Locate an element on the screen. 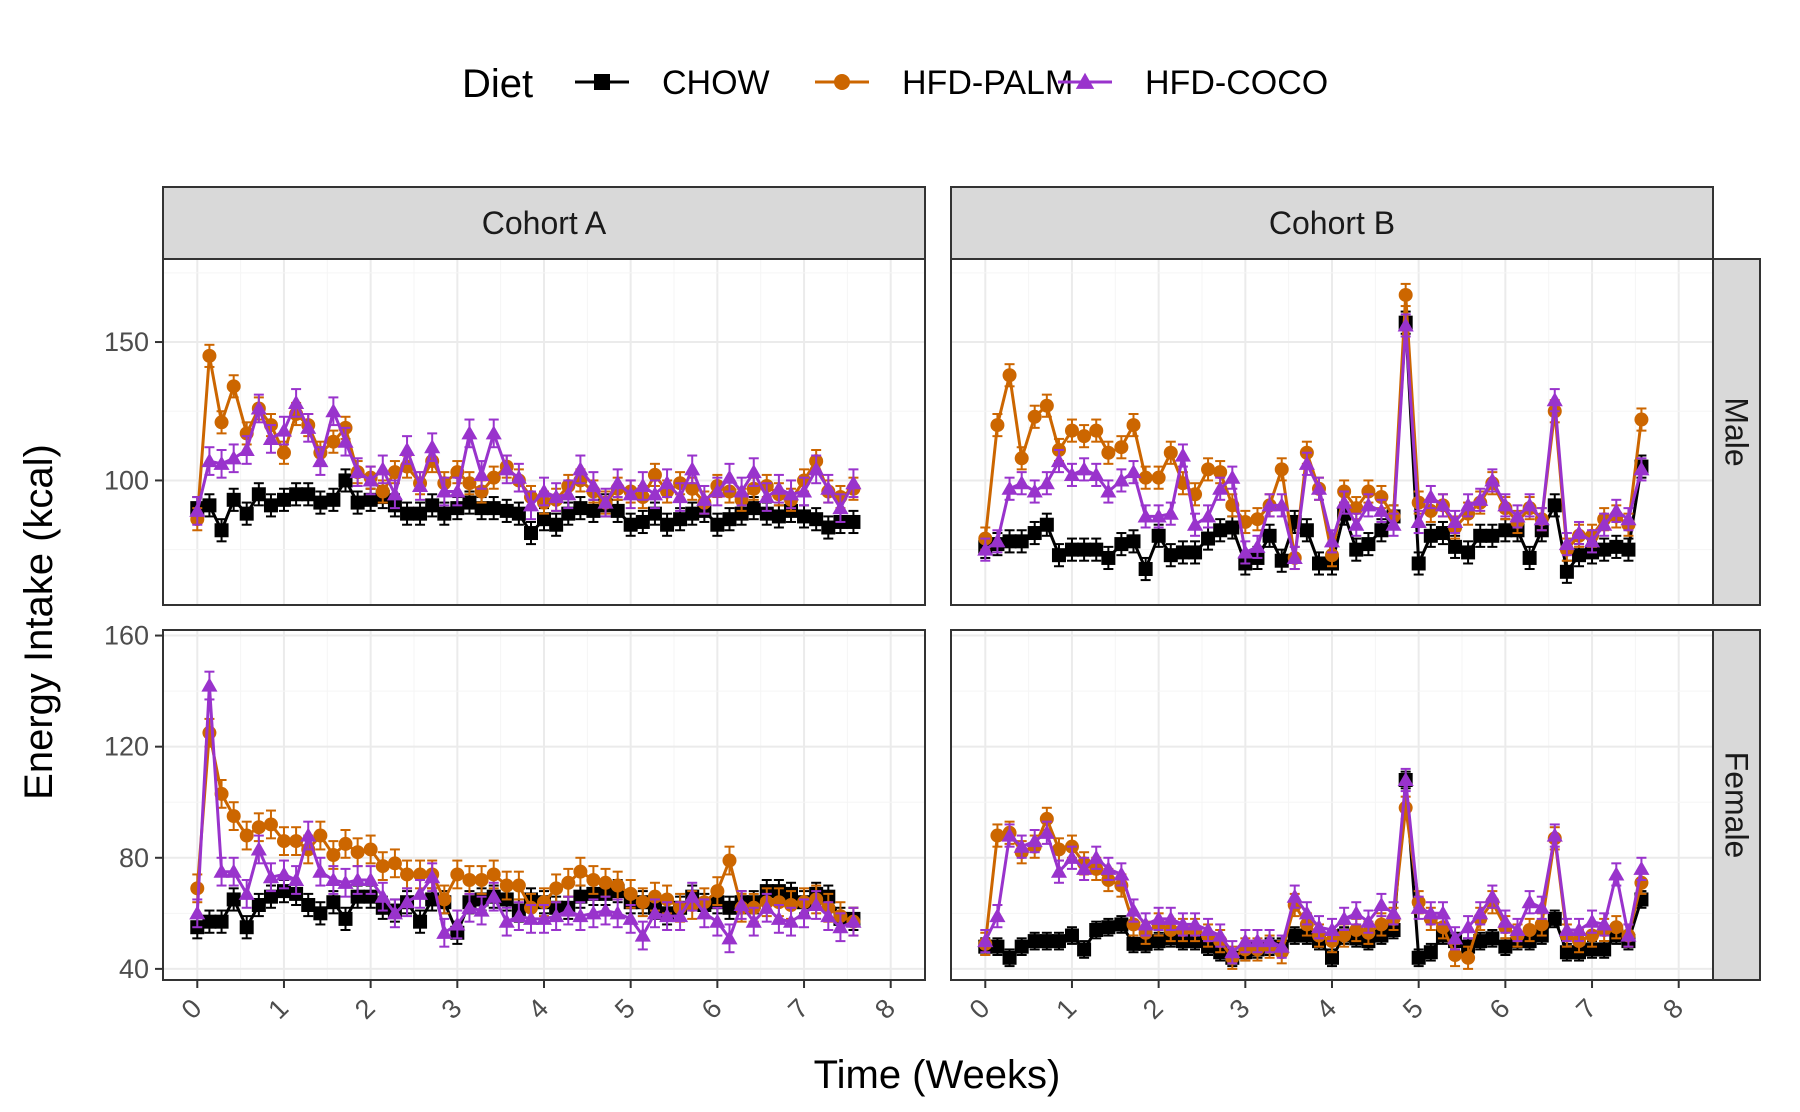 This screenshot has height=1112, width=1800. strip-label: Male is located at coordinates (1737, 431).